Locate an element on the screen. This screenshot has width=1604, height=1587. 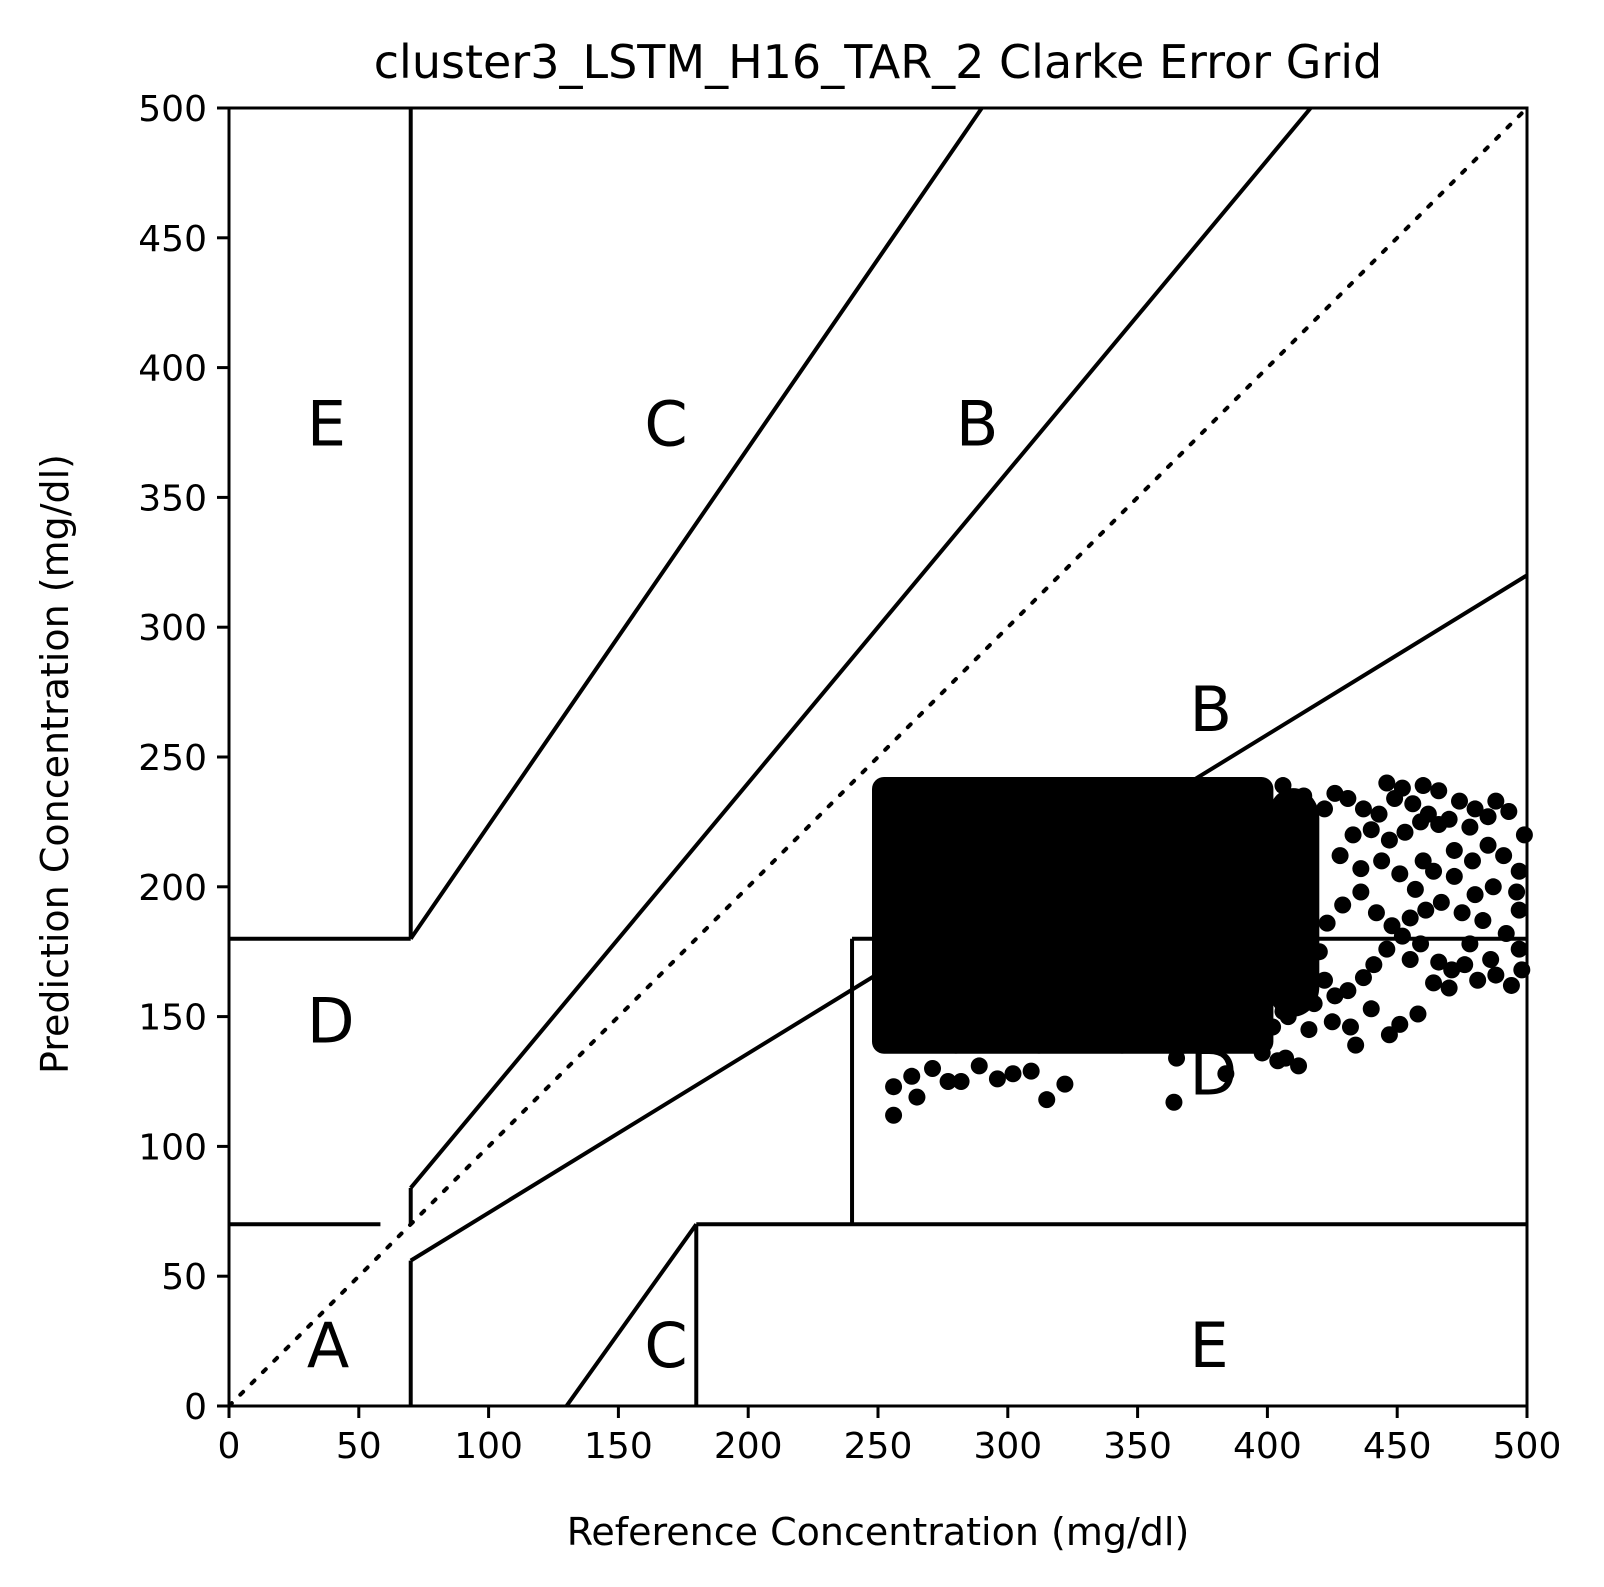
y-tick-label: 400 is located at coordinates (172, 369).